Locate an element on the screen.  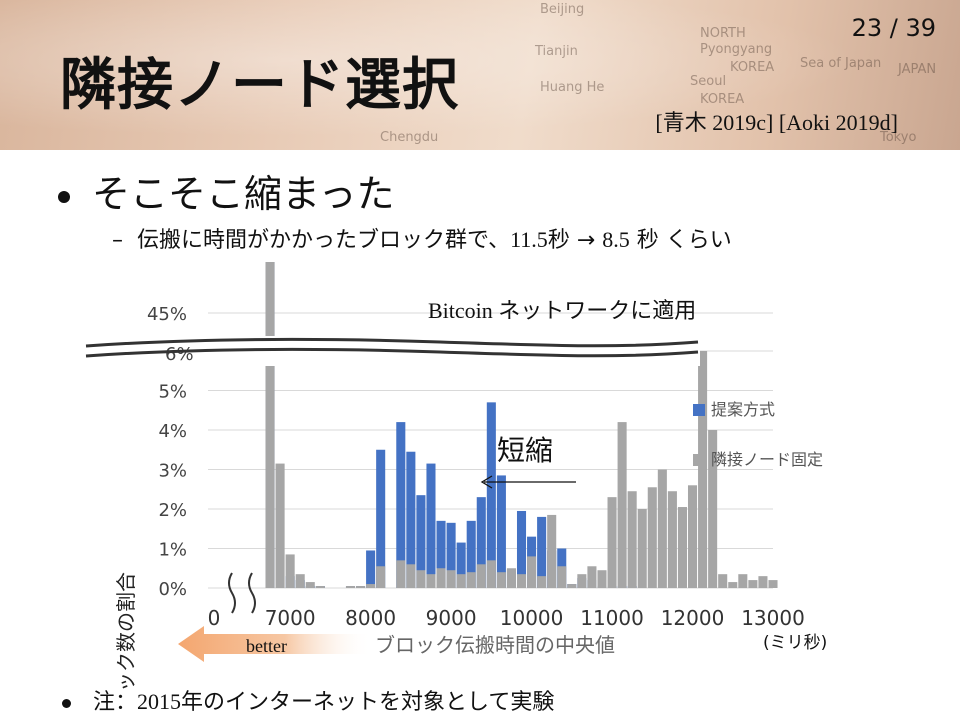
shorten-label: 短縮 is located at coordinates (525, 450).